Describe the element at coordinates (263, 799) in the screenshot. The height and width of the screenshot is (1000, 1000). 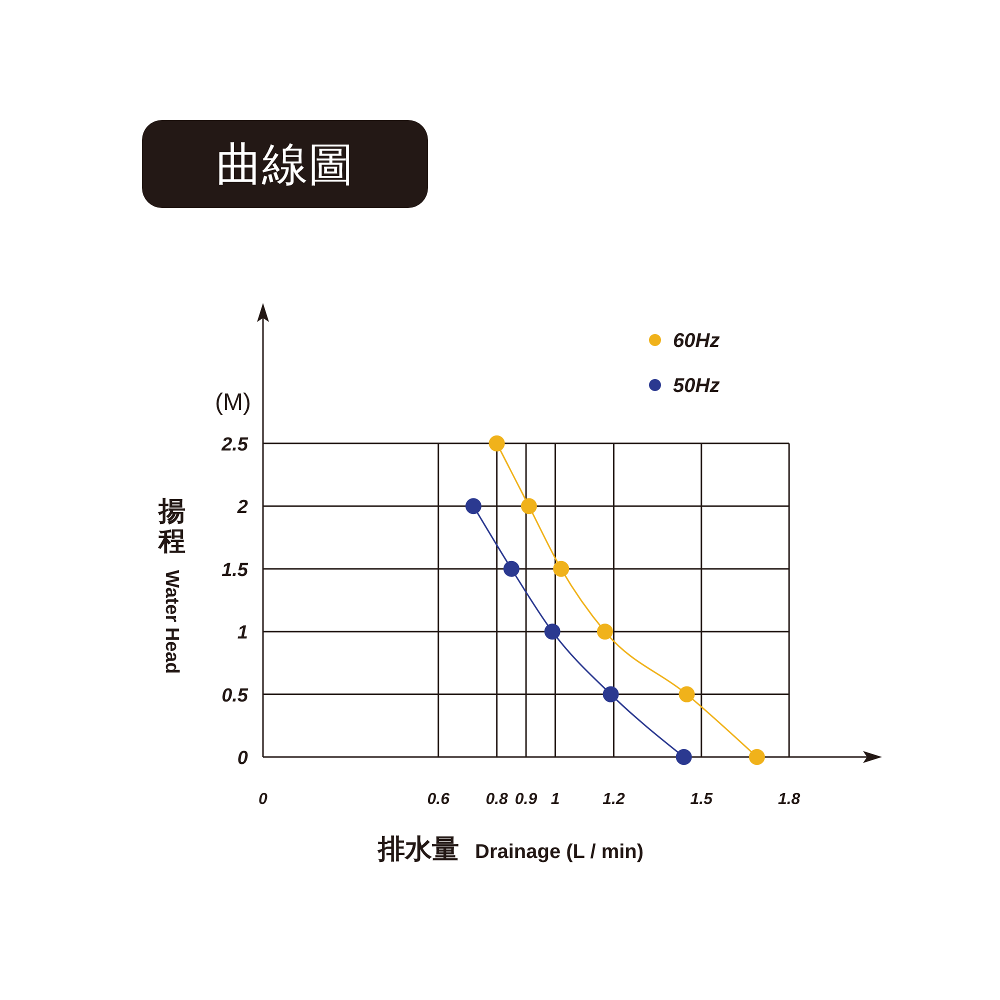
I see `x-tick-label: 0` at that location.